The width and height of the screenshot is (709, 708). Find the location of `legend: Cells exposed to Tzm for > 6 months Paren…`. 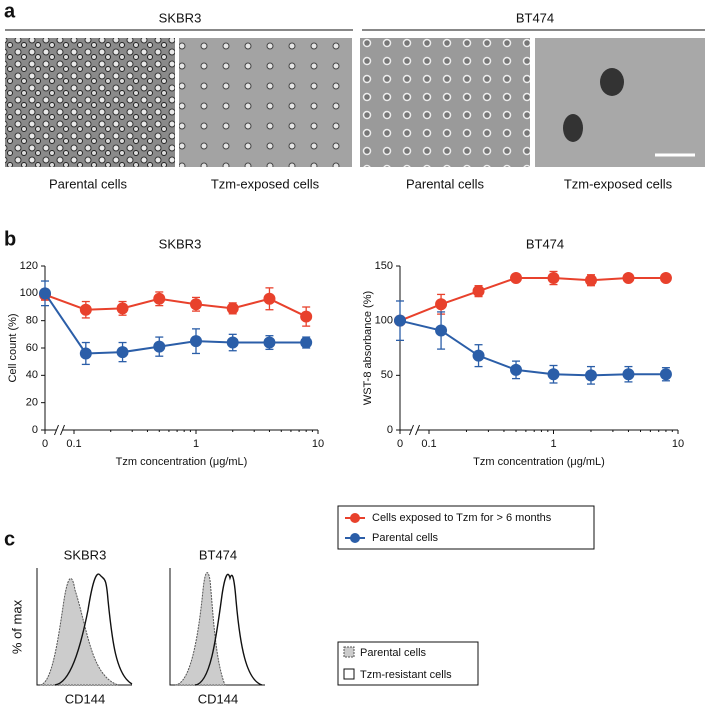

legend: Cells exposed to Tzm for > 6 months Paren… is located at coordinates (466, 527).